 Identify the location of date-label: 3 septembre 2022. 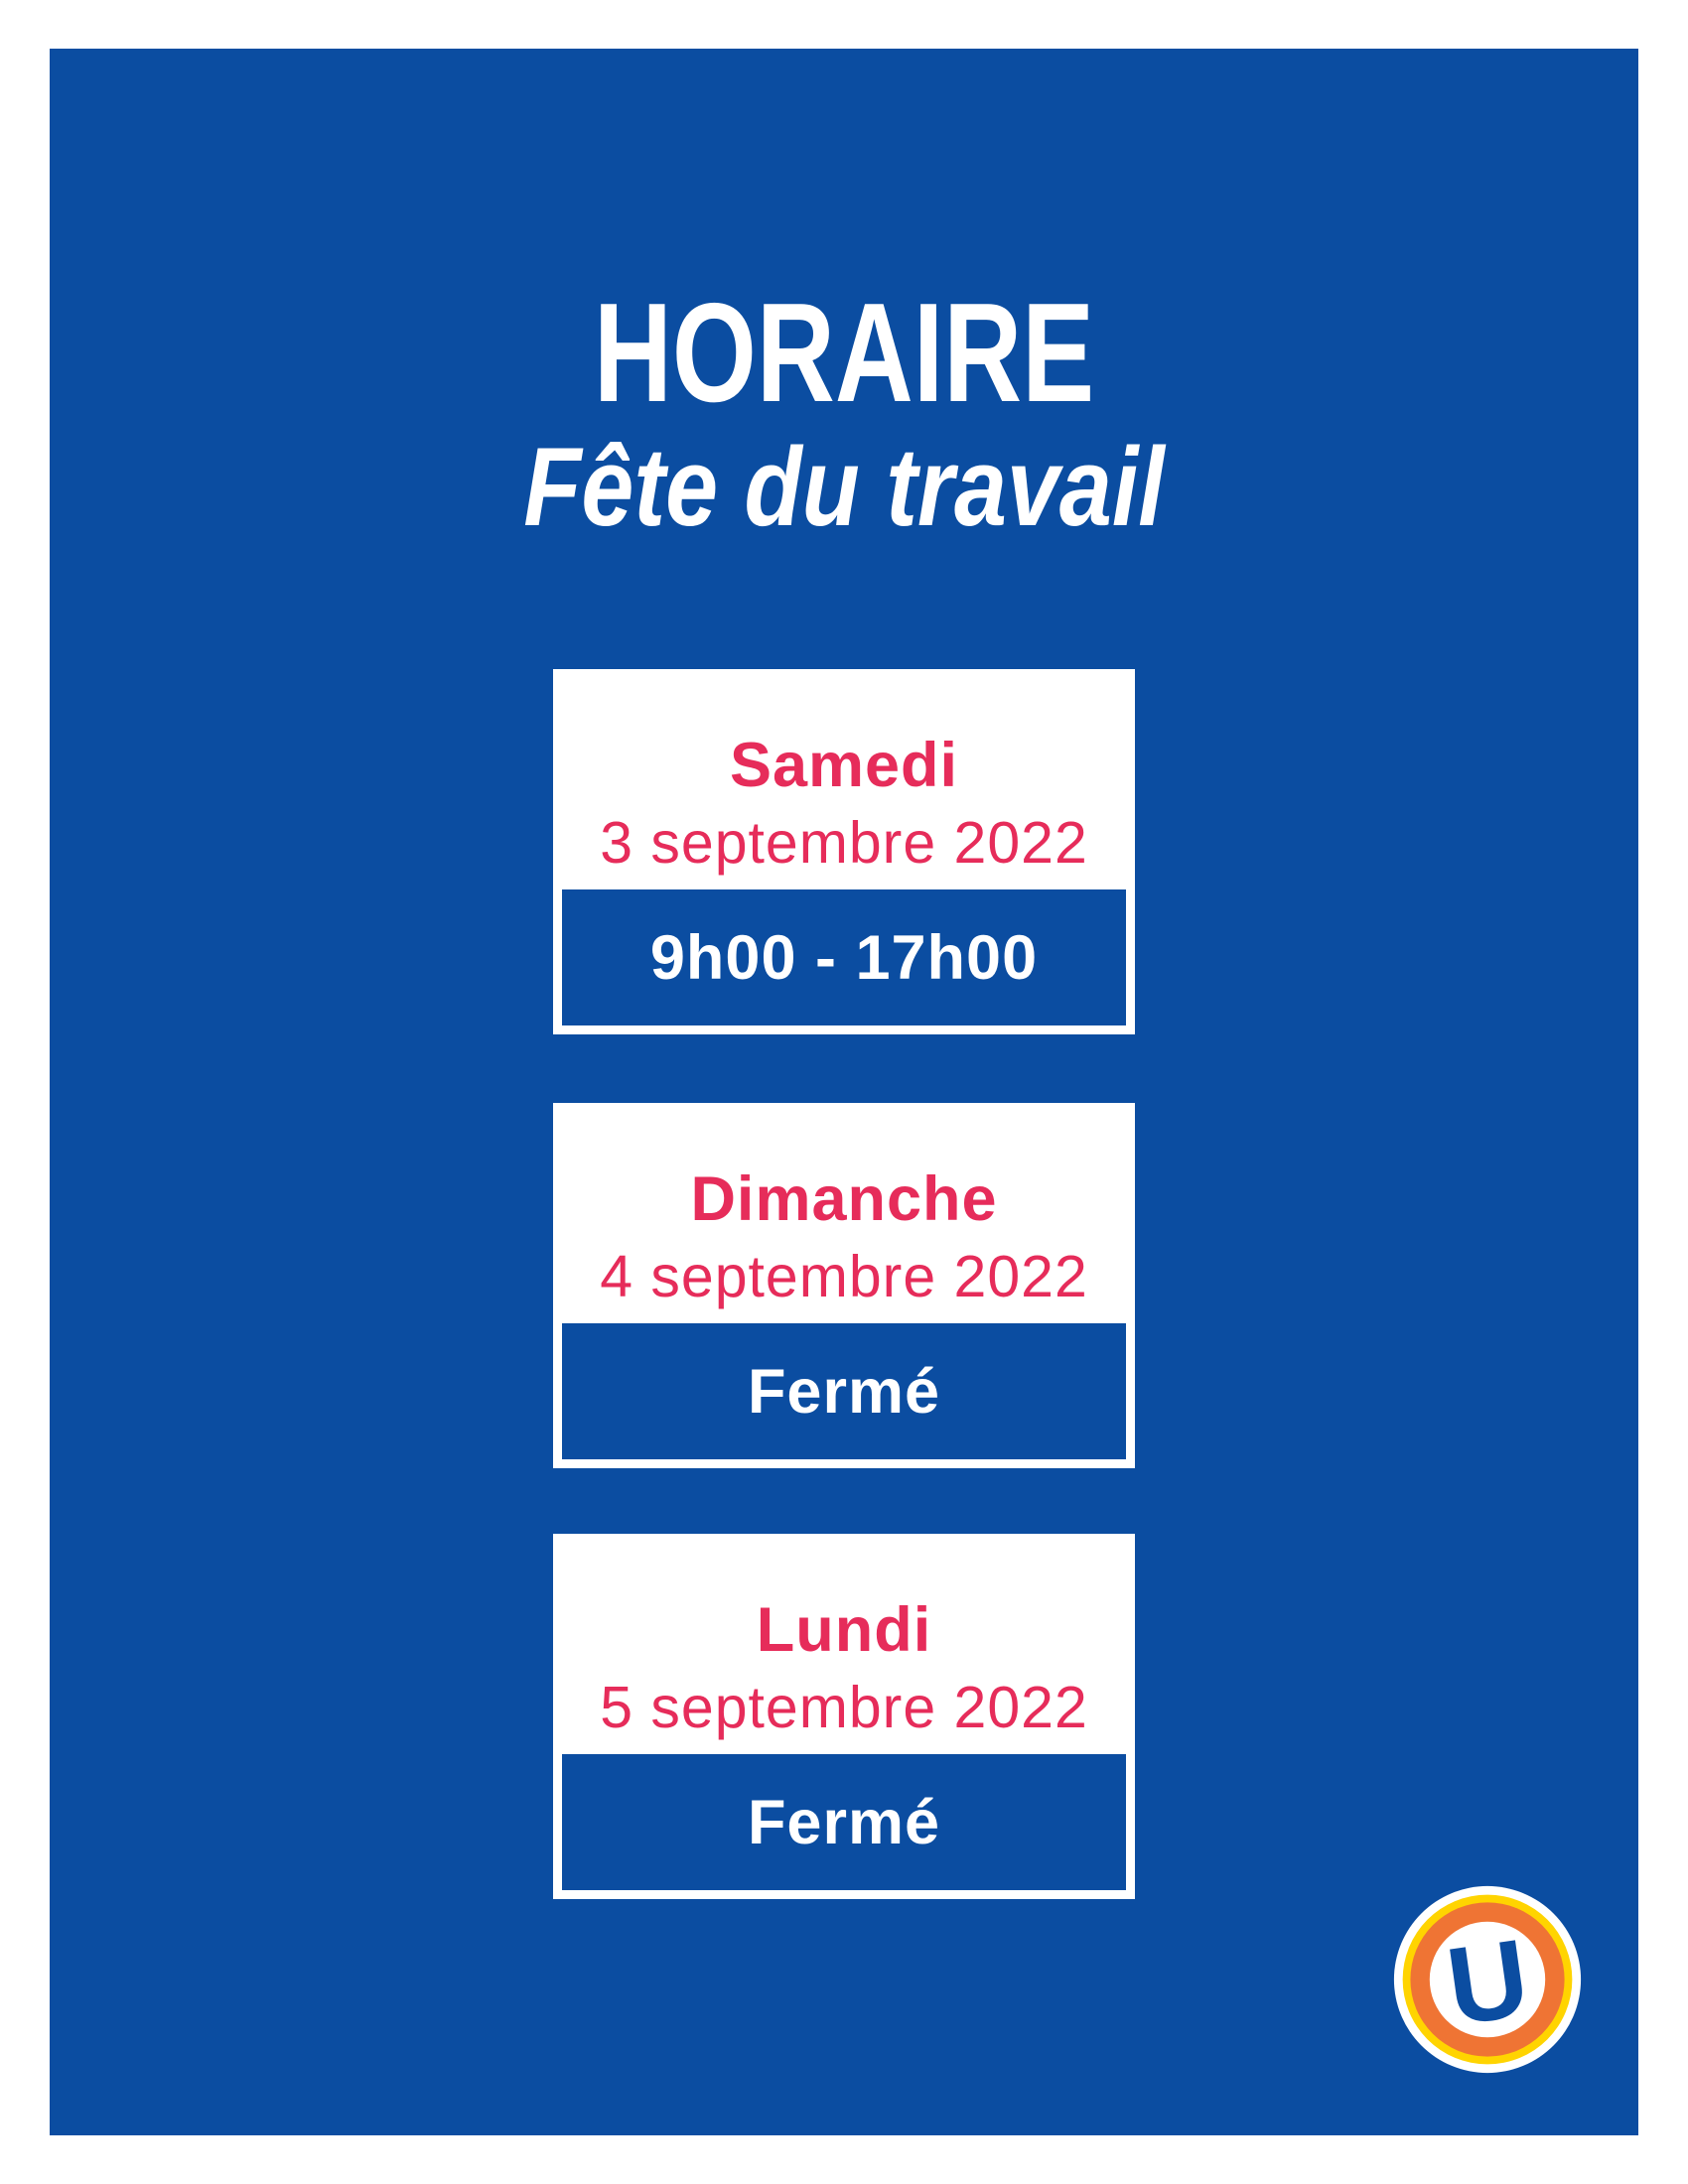
(844, 843).